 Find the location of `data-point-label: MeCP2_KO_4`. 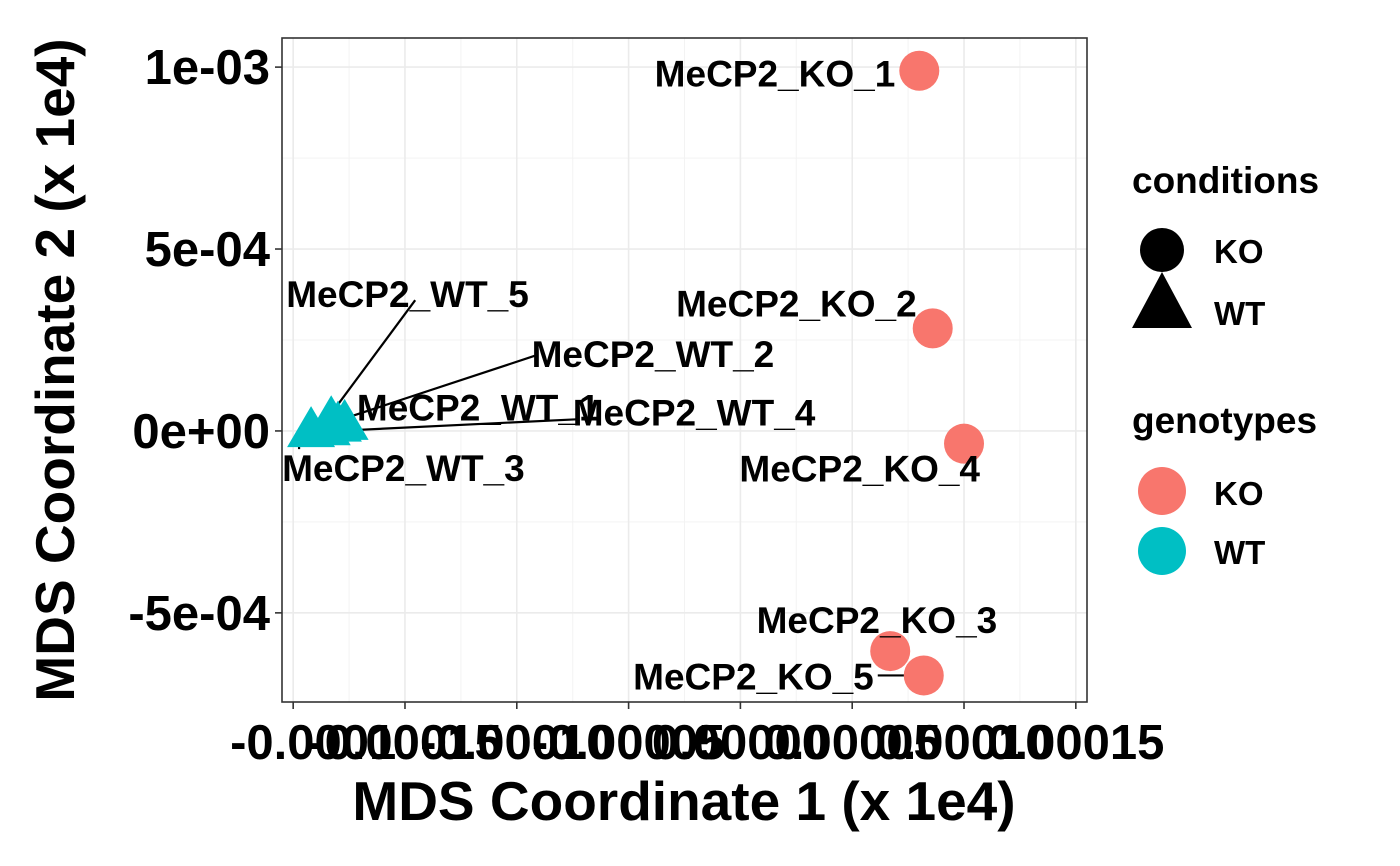

data-point-label: MeCP2_KO_4 is located at coordinates (859, 469).